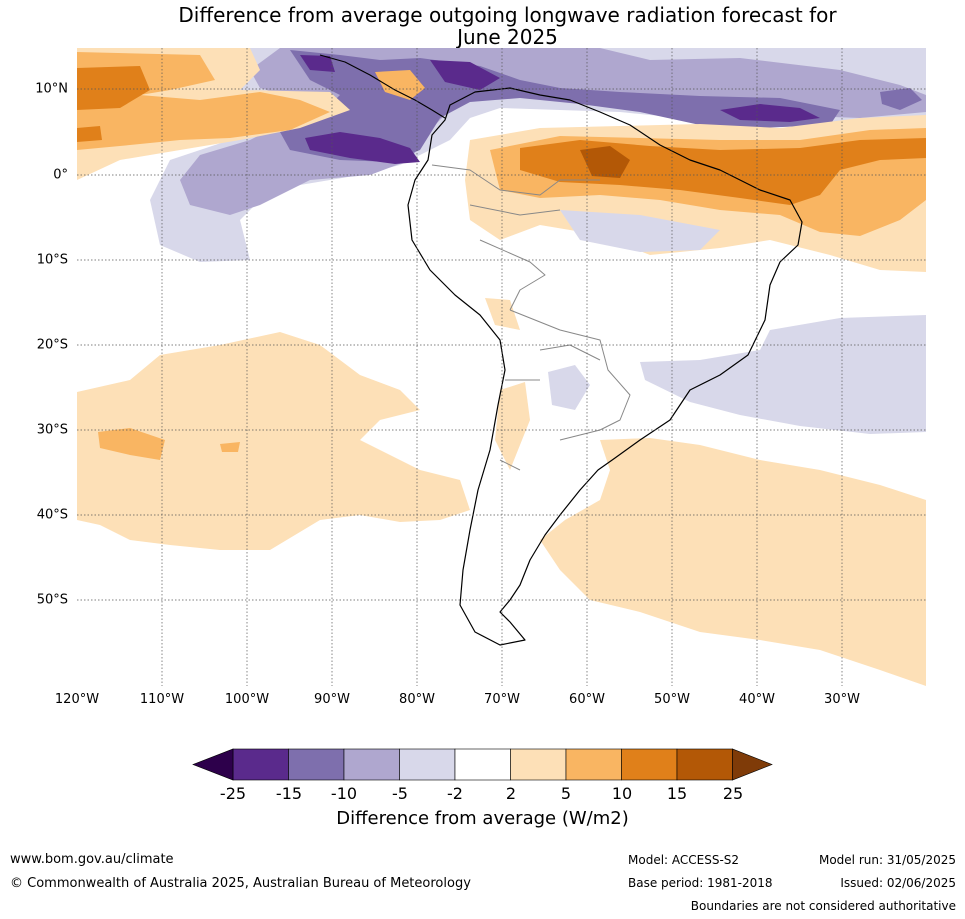 The width and height of the screenshot is (965, 919). I want to click on contour-dark-orange-nw, so click(113, 88).